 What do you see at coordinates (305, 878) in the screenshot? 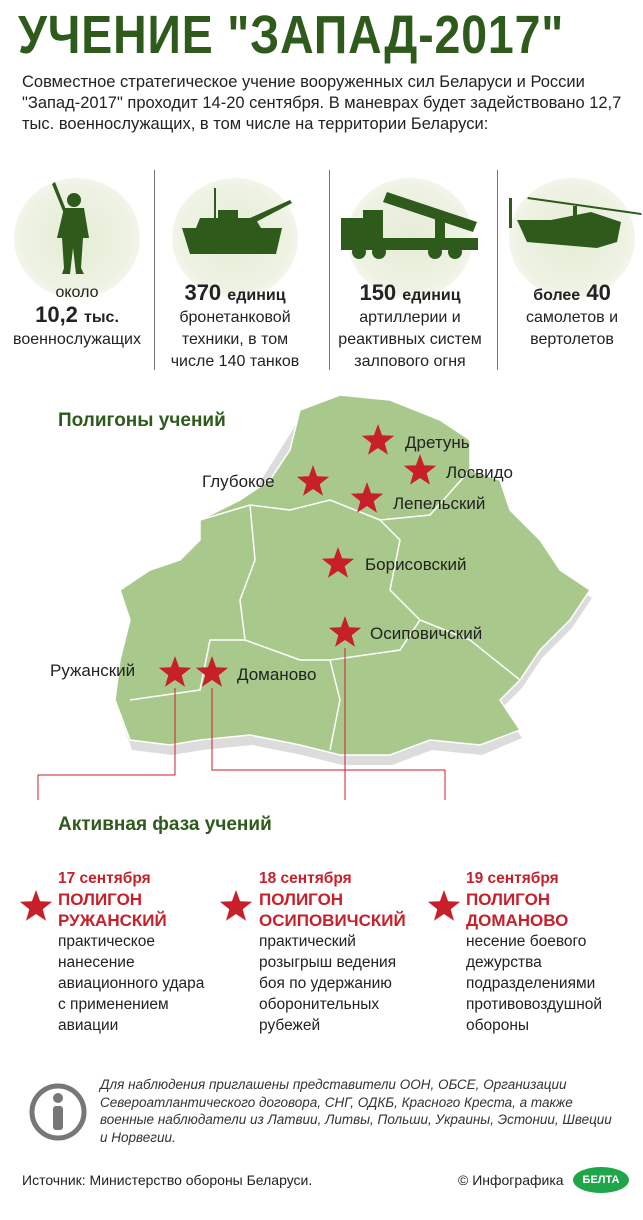
I see `phase-date: 18 сентября` at bounding box center [305, 878].